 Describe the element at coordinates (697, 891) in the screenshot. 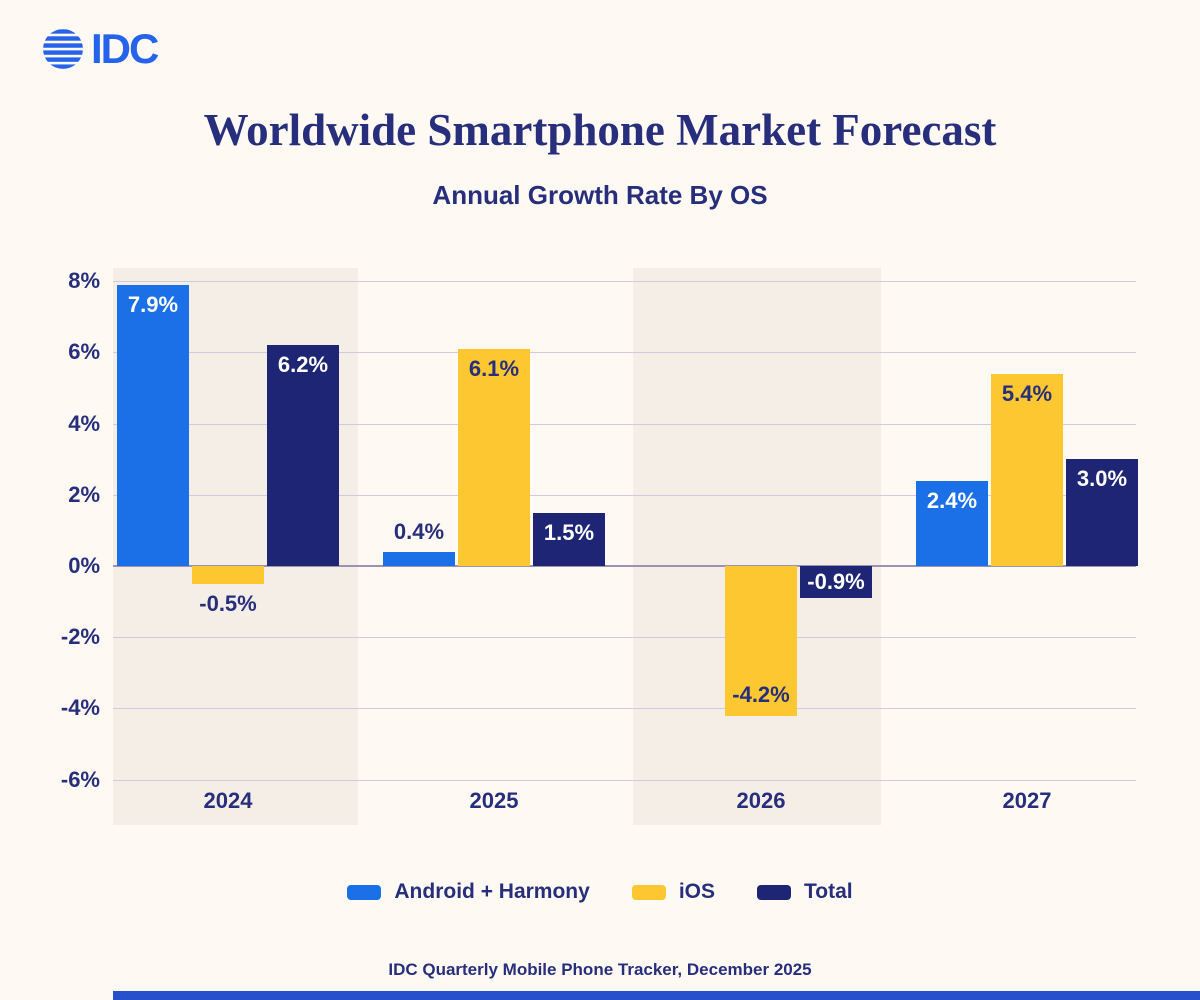

I see `legend-label-ios: iOS` at that location.